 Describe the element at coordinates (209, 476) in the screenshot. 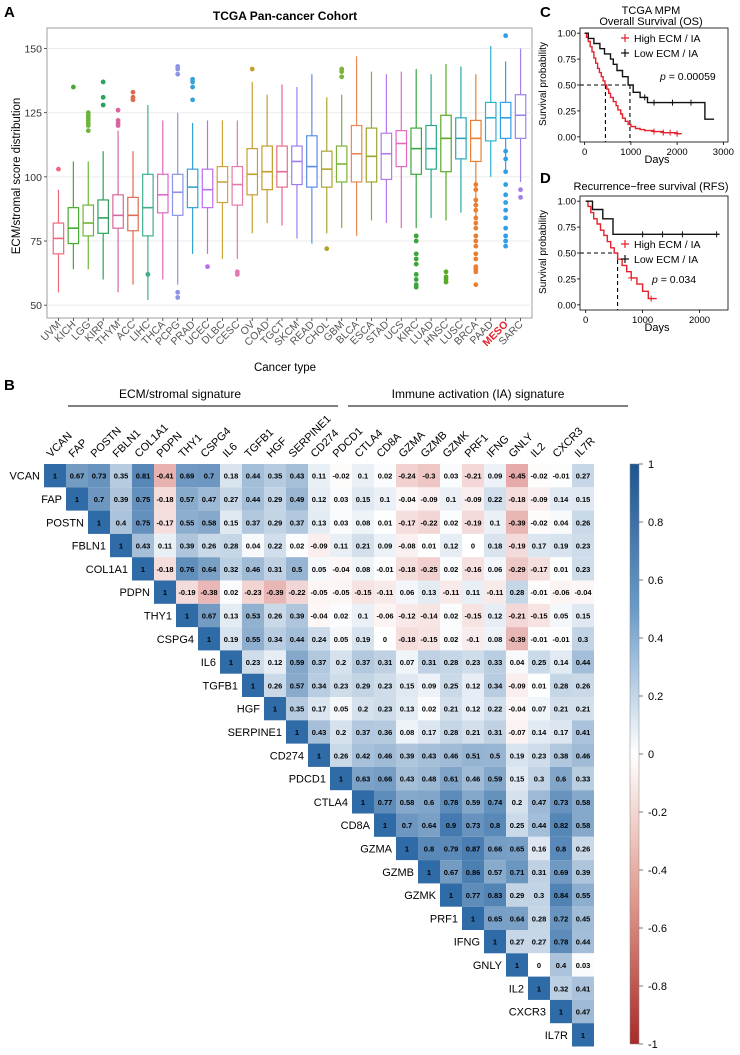

I see `cell-value: 0.7` at that location.